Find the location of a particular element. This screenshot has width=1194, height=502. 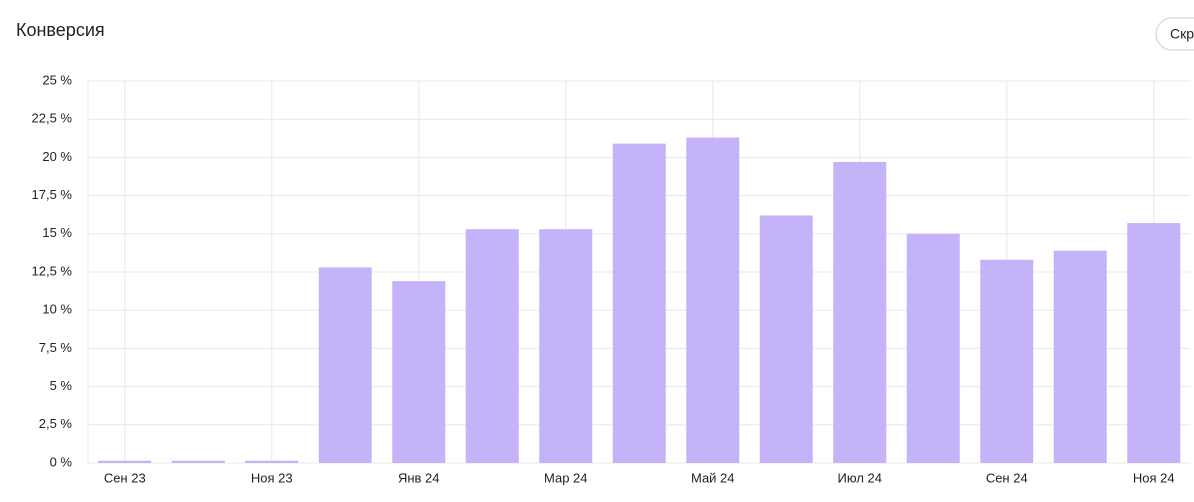

y-tick-label: 25 % is located at coordinates (57, 79).